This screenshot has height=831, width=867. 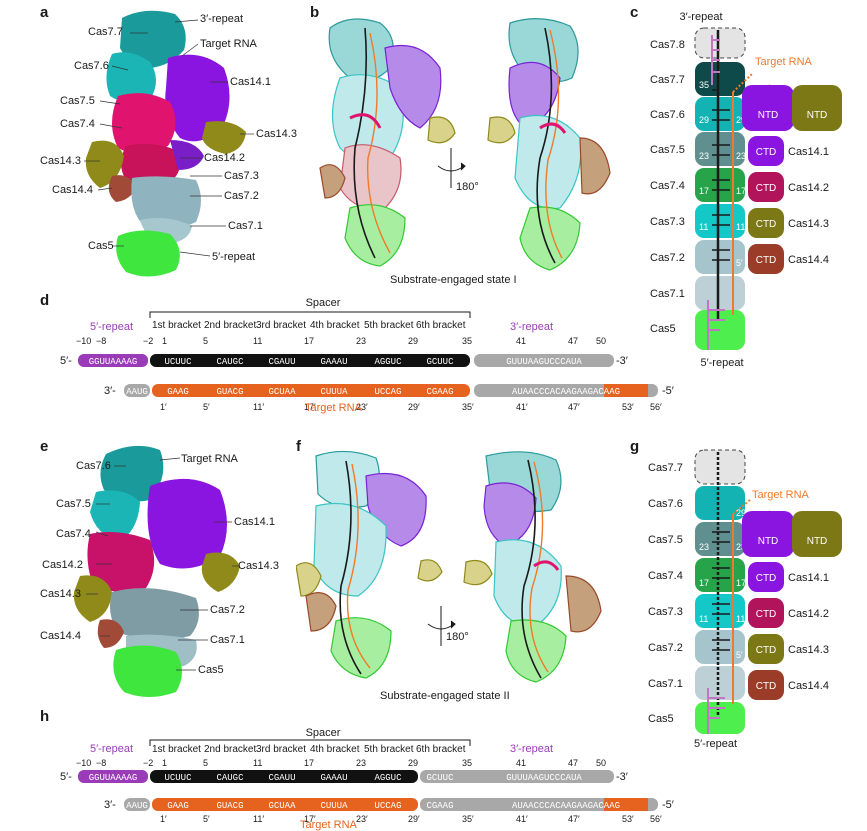 What do you see at coordinates (66, 777) in the screenshot?
I see `top-prefix-ii: 5′-` at bounding box center [66, 777].